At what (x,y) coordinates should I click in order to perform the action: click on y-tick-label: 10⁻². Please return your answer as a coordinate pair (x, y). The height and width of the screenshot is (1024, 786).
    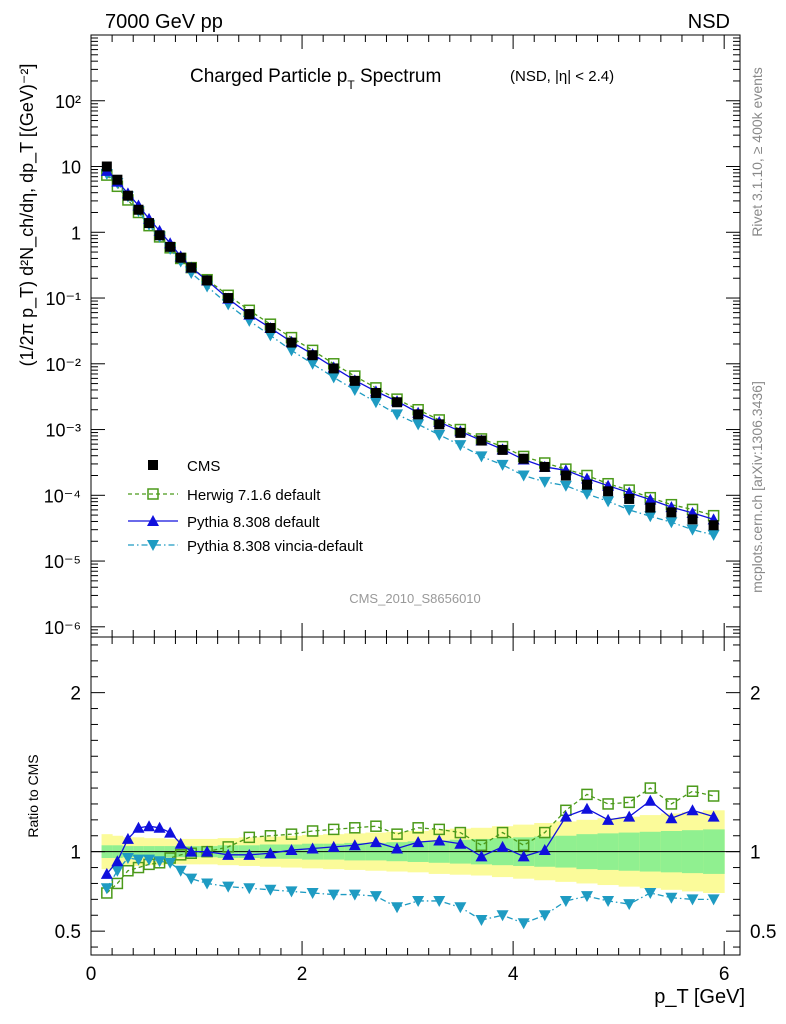
    Looking at the image, I should click on (63, 365).